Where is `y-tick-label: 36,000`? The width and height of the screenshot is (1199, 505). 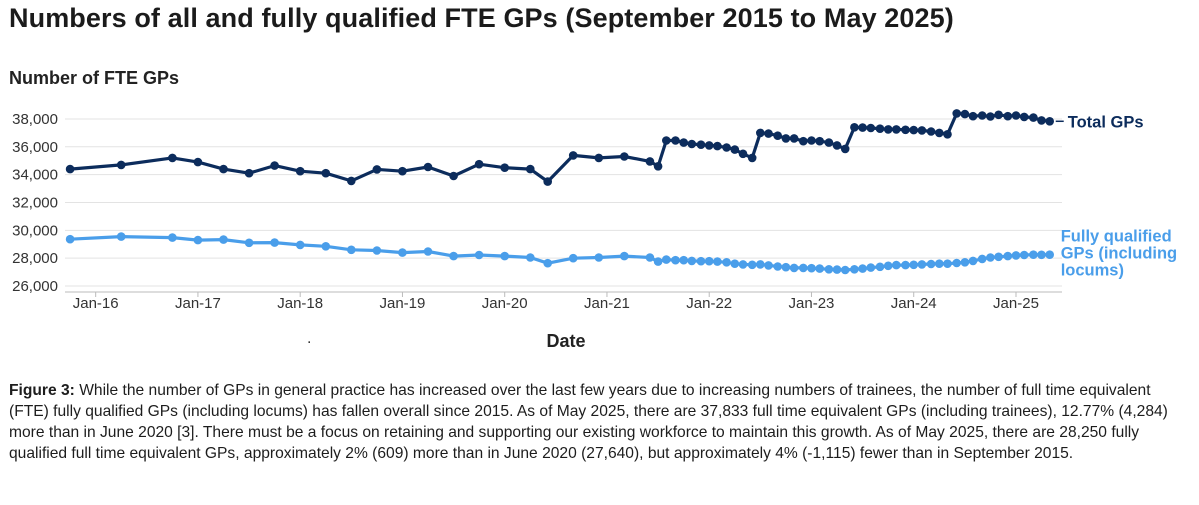 y-tick-label: 36,000 is located at coordinates (35, 147).